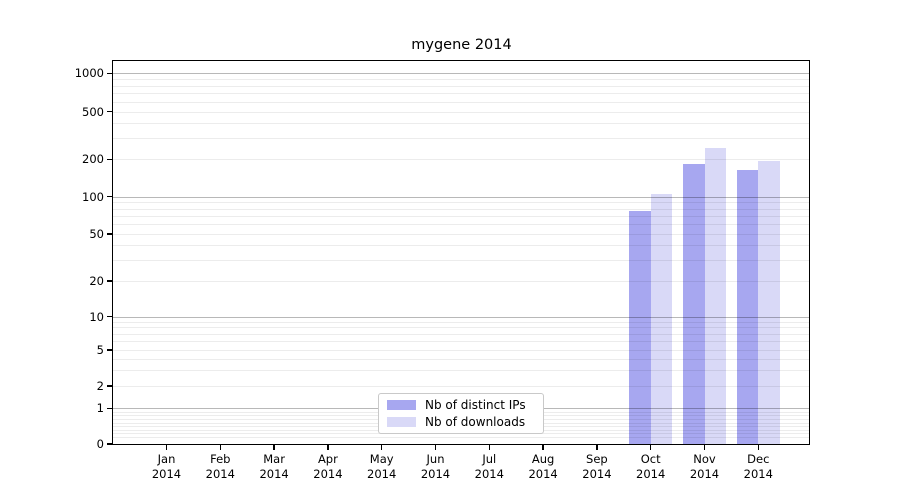 Image resolution: width=900 pixels, height=500 pixels. Describe the element at coordinates (543, 466) in the screenshot. I see `x-tick-label-aug: Aug 2014` at that location.